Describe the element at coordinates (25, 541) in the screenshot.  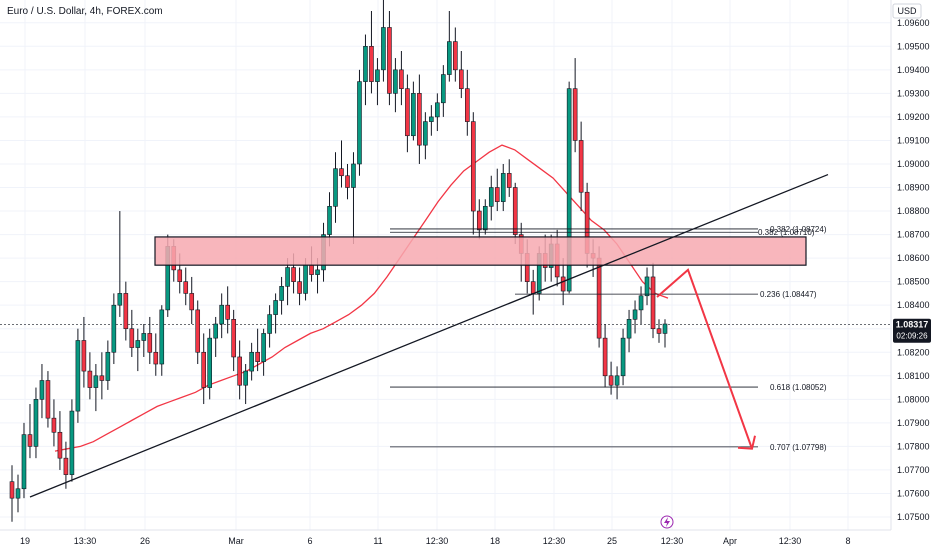
I see `time-tick-label: 19` at that location.